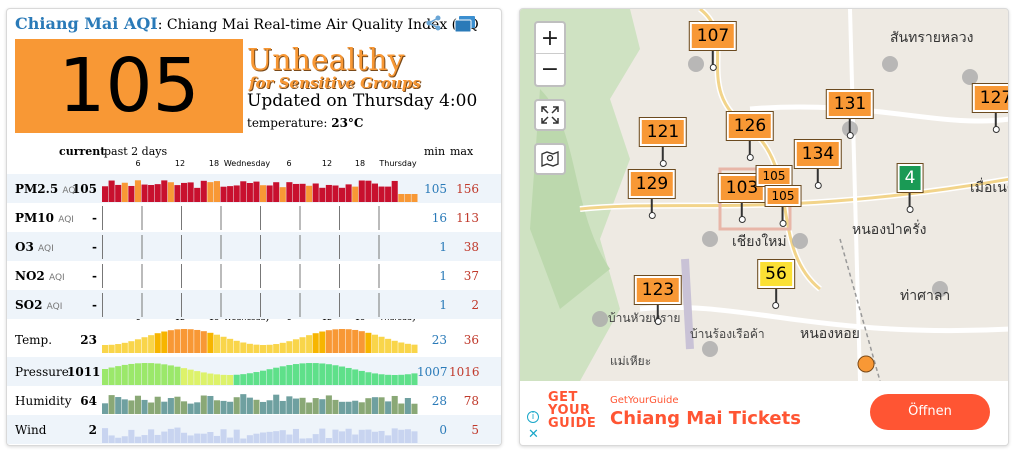 This screenshot has height=454, width=1024. Describe the element at coordinates (56, 278) in the screenshot. I see `row-unit-tag: AQI` at that location.